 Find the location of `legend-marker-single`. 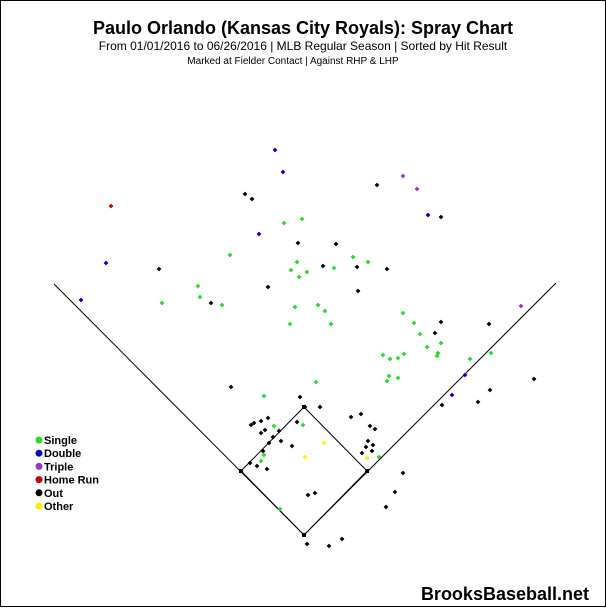

legend-marker-single is located at coordinates (39, 440).